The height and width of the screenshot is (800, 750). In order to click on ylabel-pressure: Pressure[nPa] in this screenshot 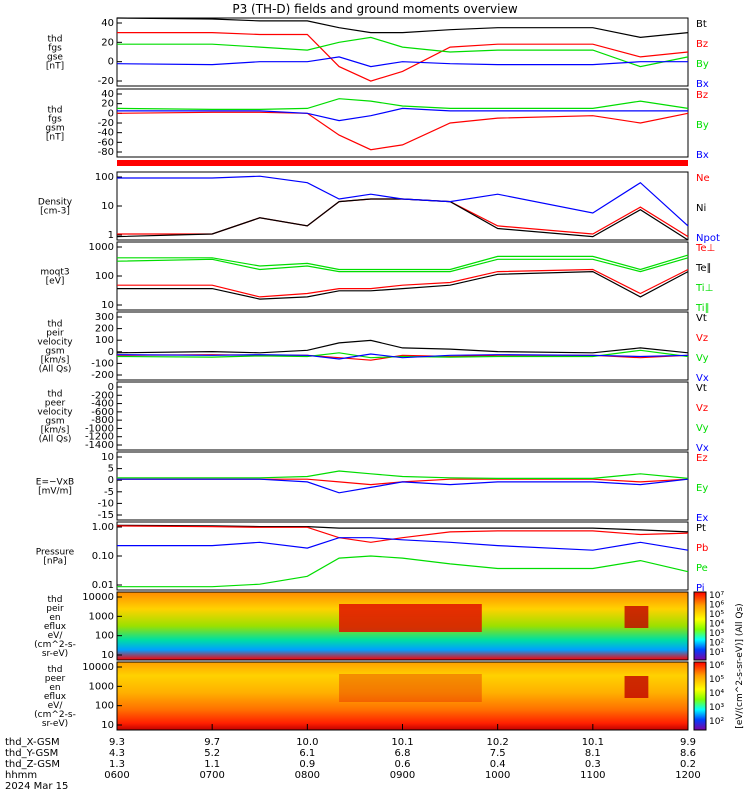, I will do `click(55, 557)`.